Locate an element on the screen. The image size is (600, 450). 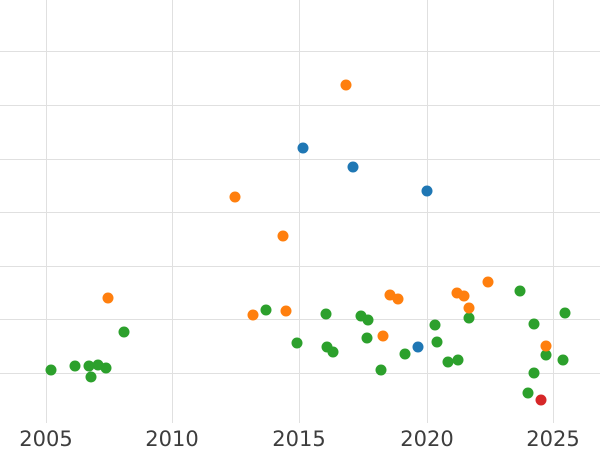
x-tick-label: 2010 is located at coordinates (172, 438).